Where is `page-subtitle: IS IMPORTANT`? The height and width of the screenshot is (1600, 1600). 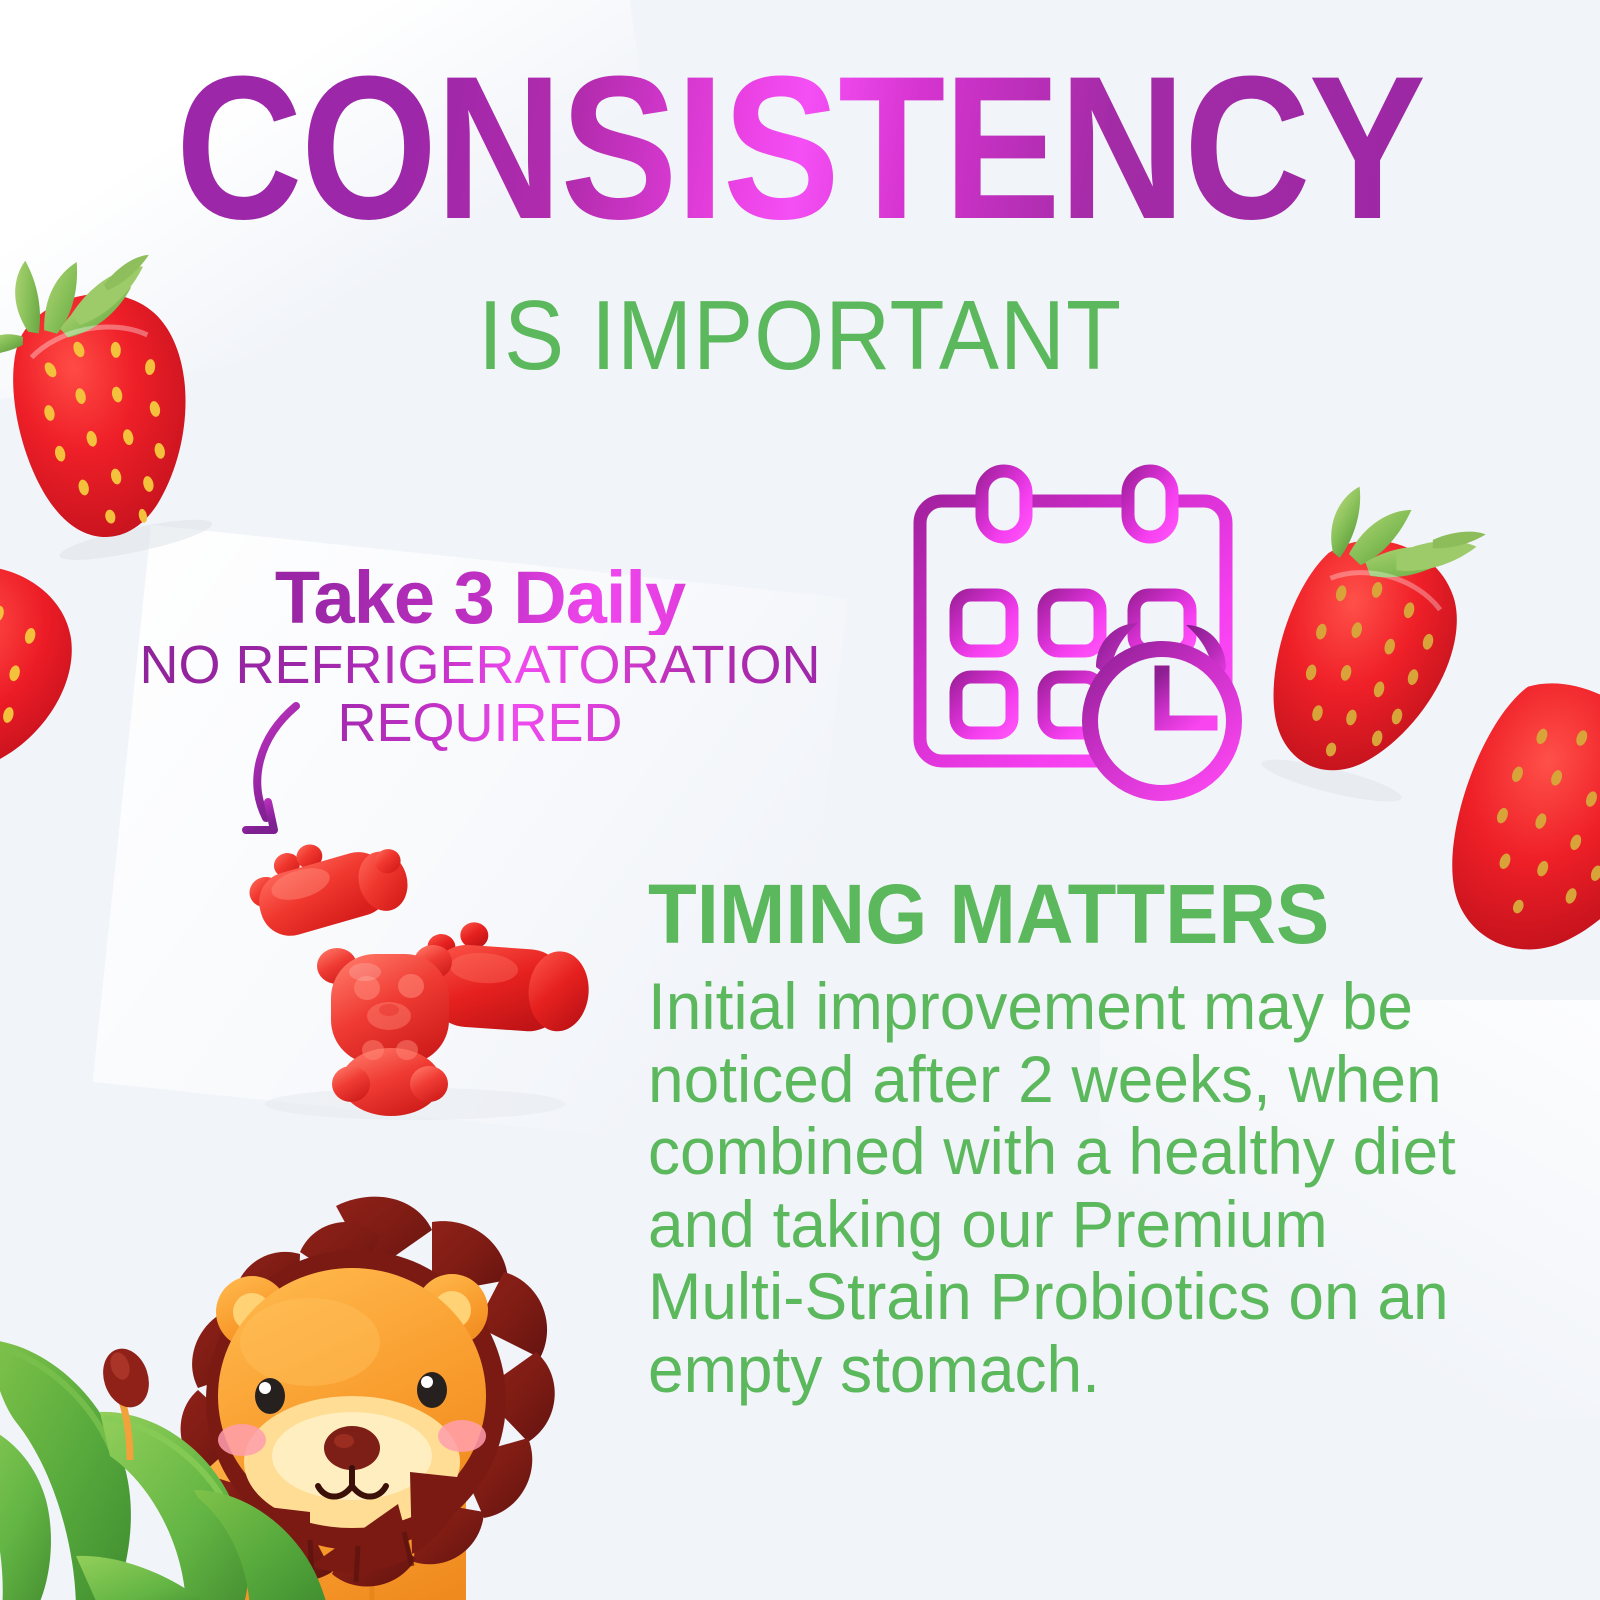
page-subtitle: IS IMPORTANT is located at coordinates (800, 335).